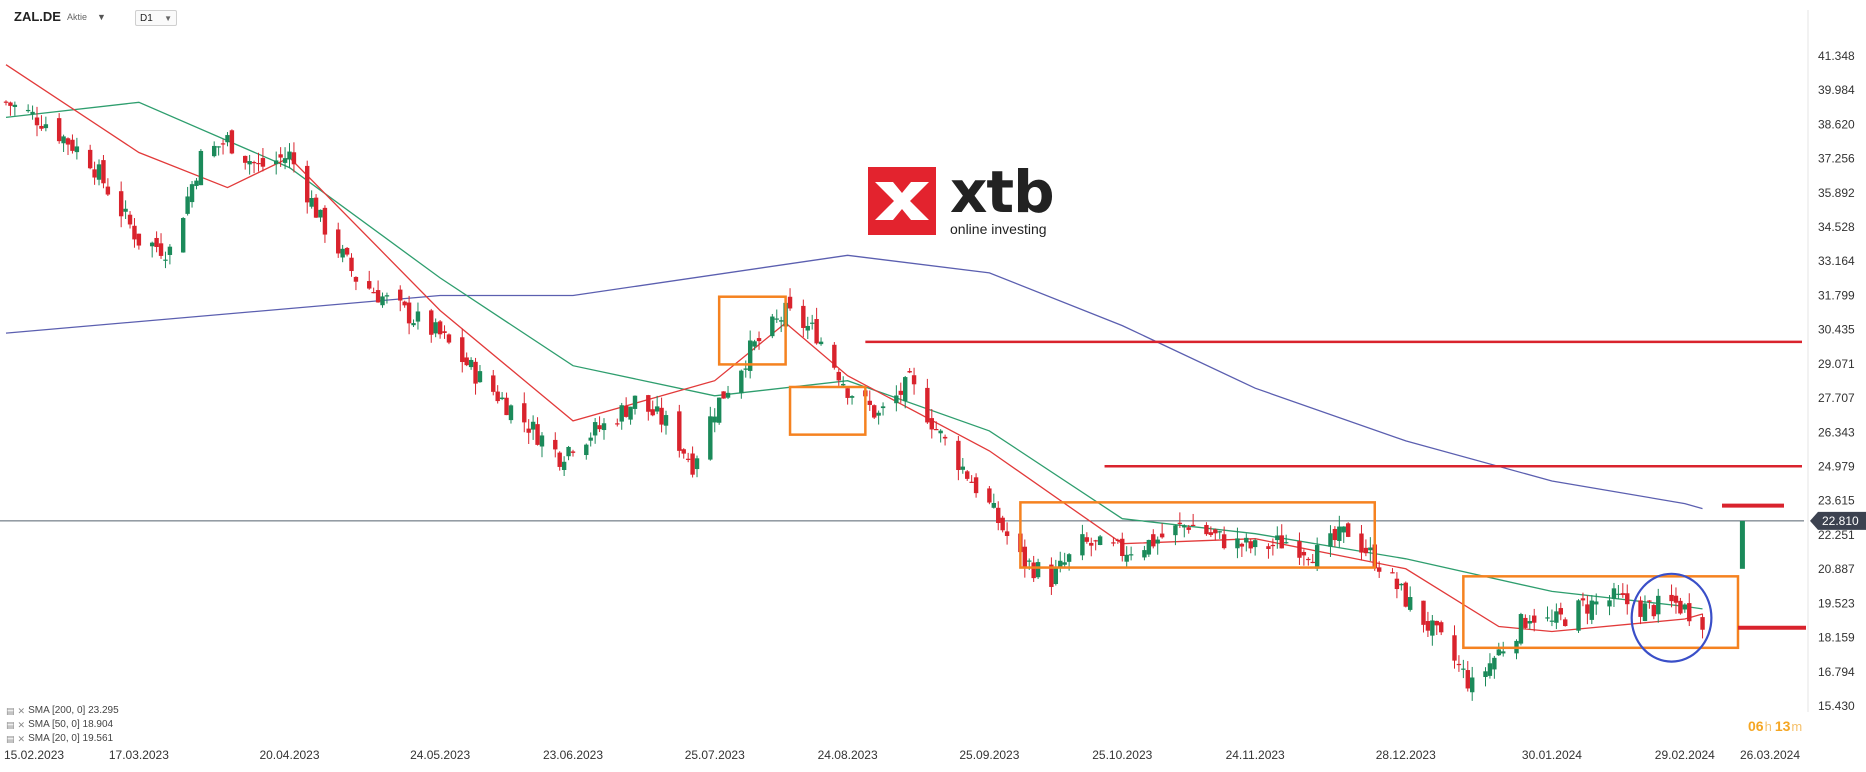 Image resolution: width=1866 pixels, height=772 pixels. Describe the element at coordinates (440, 755) in the screenshot. I see `x-tick-label: 24.05.2023` at that location.